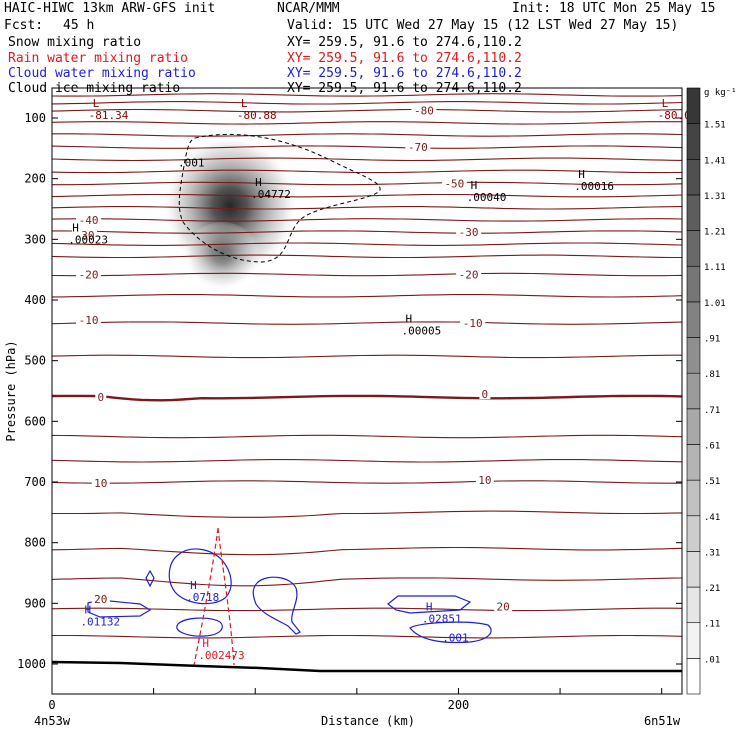 This screenshot has width=740, height=740. What do you see at coordinates (487, 197) in the screenshot?
I see `extremum-value: .00040` at bounding box center [487, 197].